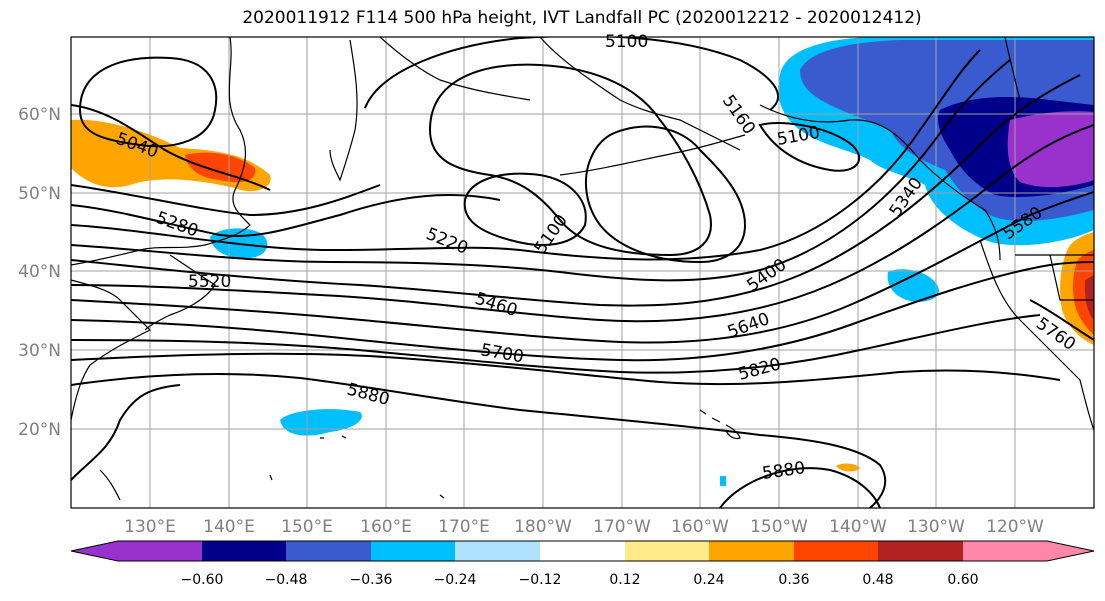  Describe the element at coordinates (877, 580) in the screenshot. I see `colorbar-tick: 0.48` at that location.